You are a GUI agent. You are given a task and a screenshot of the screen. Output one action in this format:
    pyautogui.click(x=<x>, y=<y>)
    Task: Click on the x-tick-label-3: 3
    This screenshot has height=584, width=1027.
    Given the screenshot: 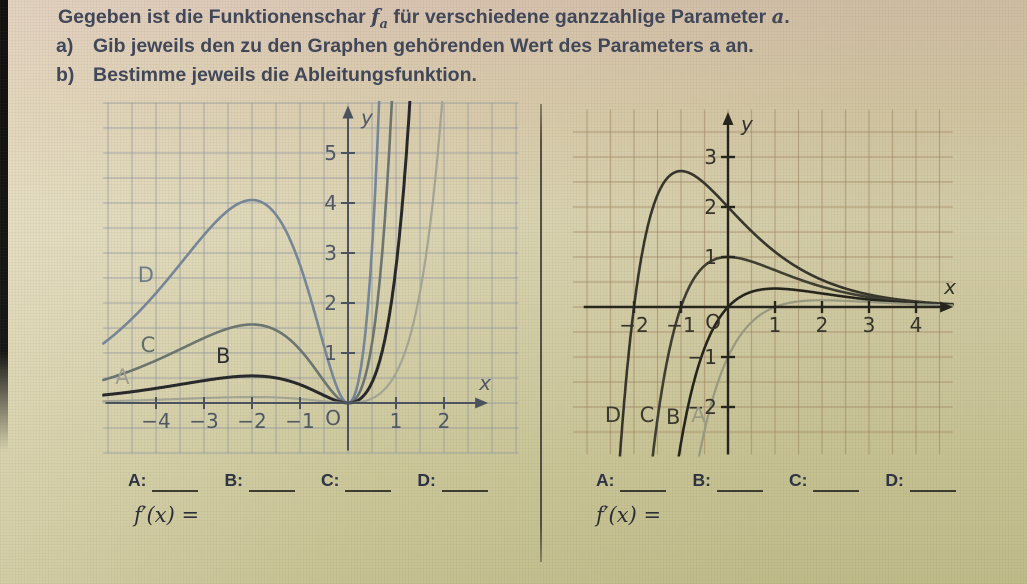 What is the action you would take?
    pyautogui.click(x=869, y=325)
    